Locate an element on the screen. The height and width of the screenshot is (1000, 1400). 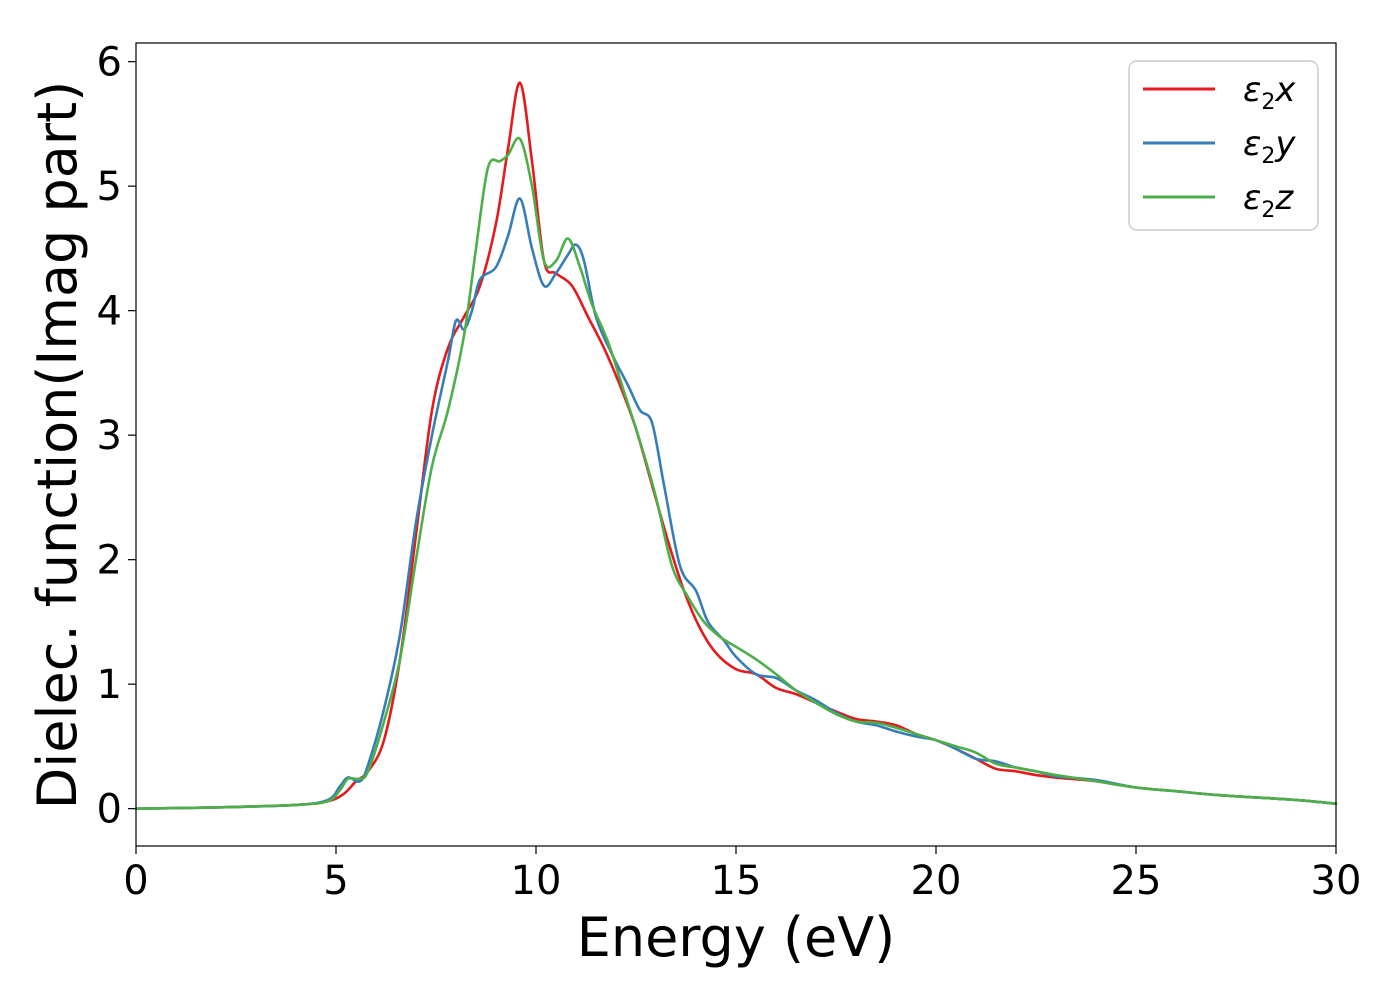
y-tick-label: 0 is located at coordinates (109, 810).